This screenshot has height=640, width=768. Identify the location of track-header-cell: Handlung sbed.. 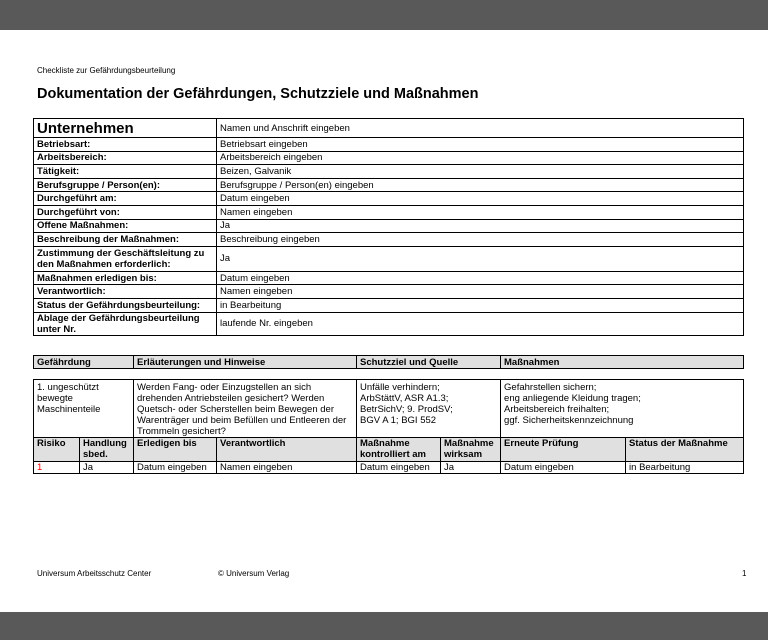
(106, 449).